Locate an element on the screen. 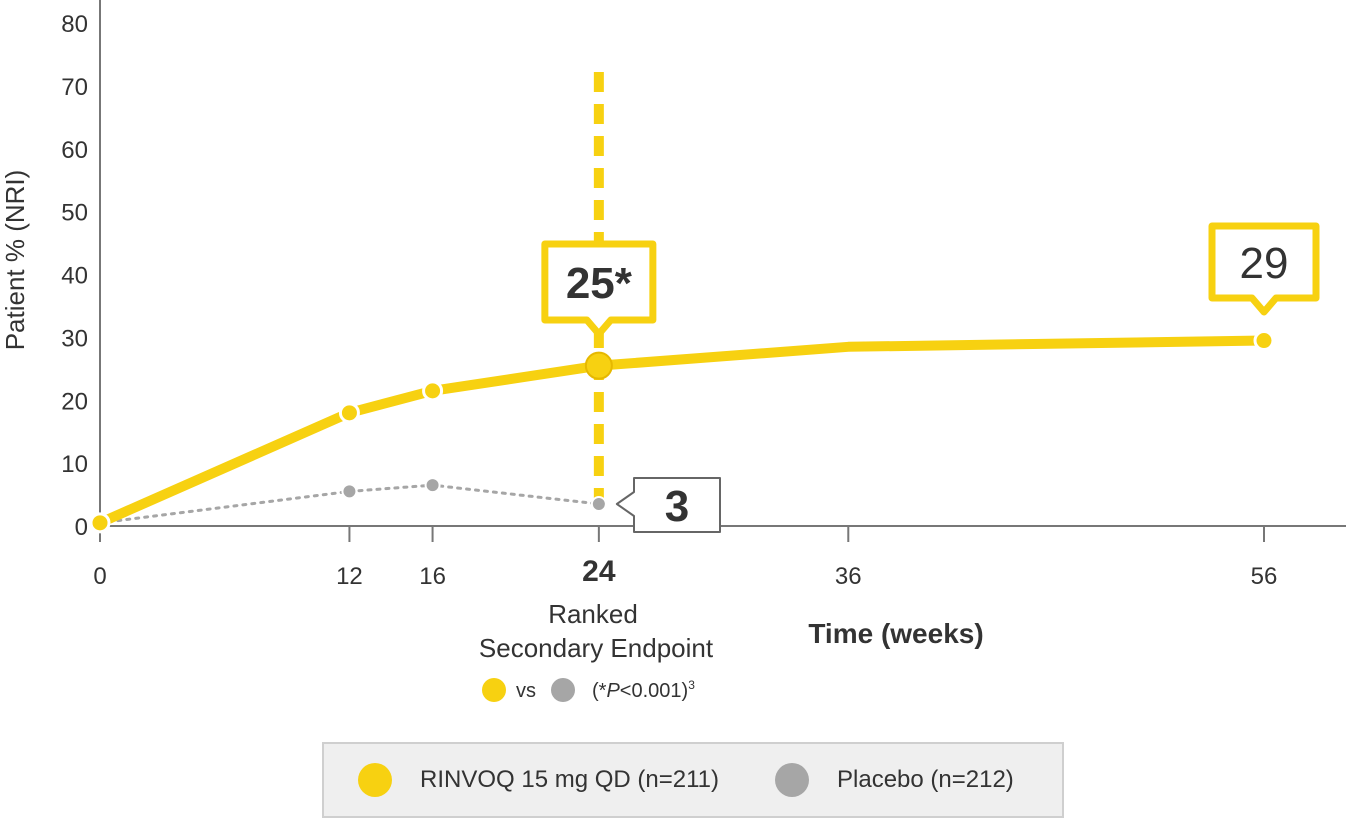 Image resolution: width=1348 pixels, height=822 pixels. callout-value-rinvoq-week56: 29 is located at coordinates (1264, 263).